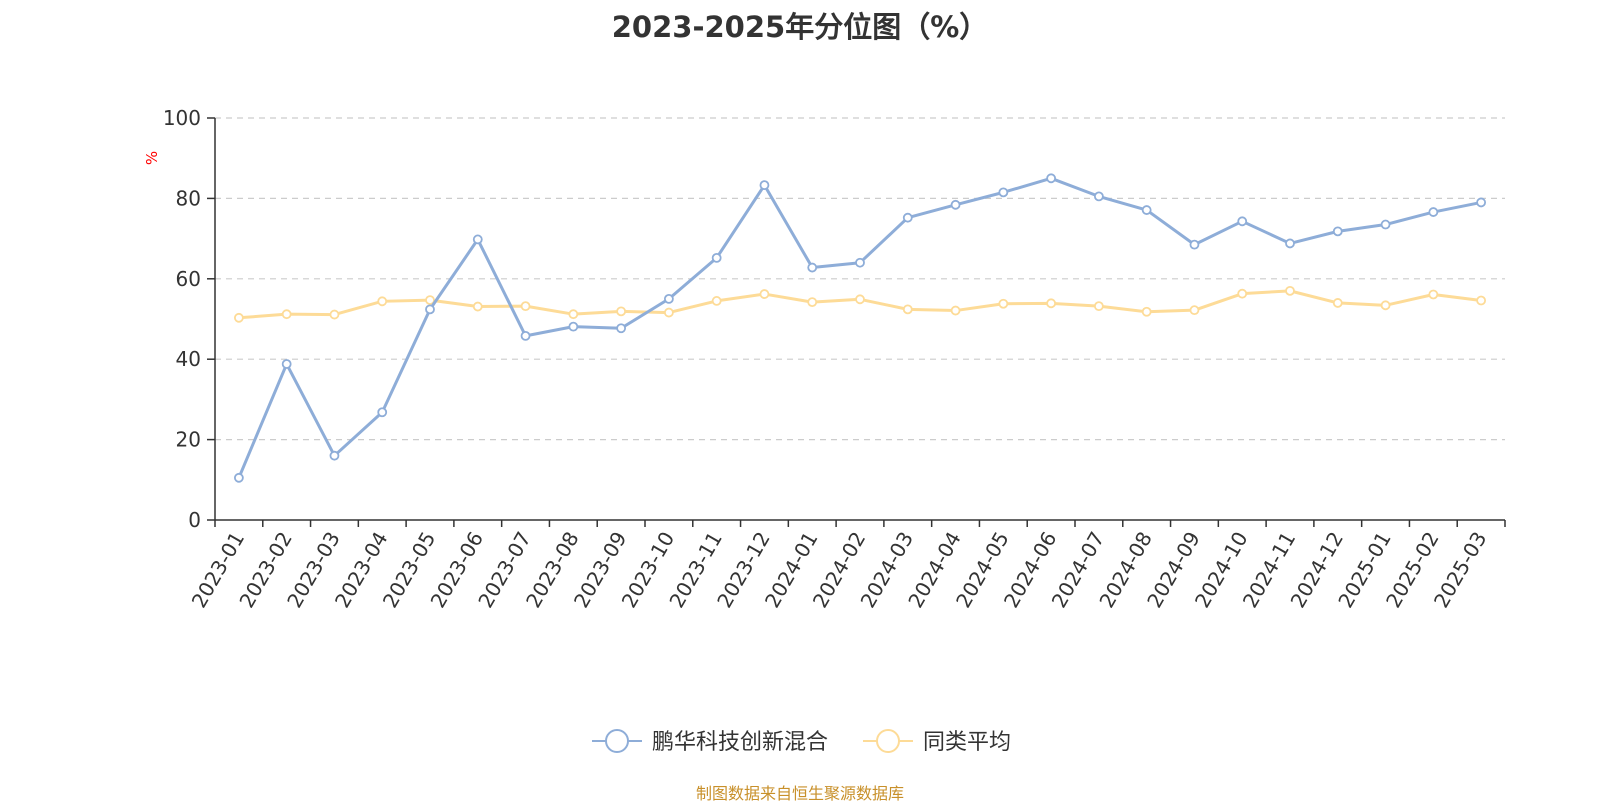  Describe the element at coordinates (799, 793) in the screenshot. I see `source-note: 制图数据来自恒生聚源数据库` at that location.